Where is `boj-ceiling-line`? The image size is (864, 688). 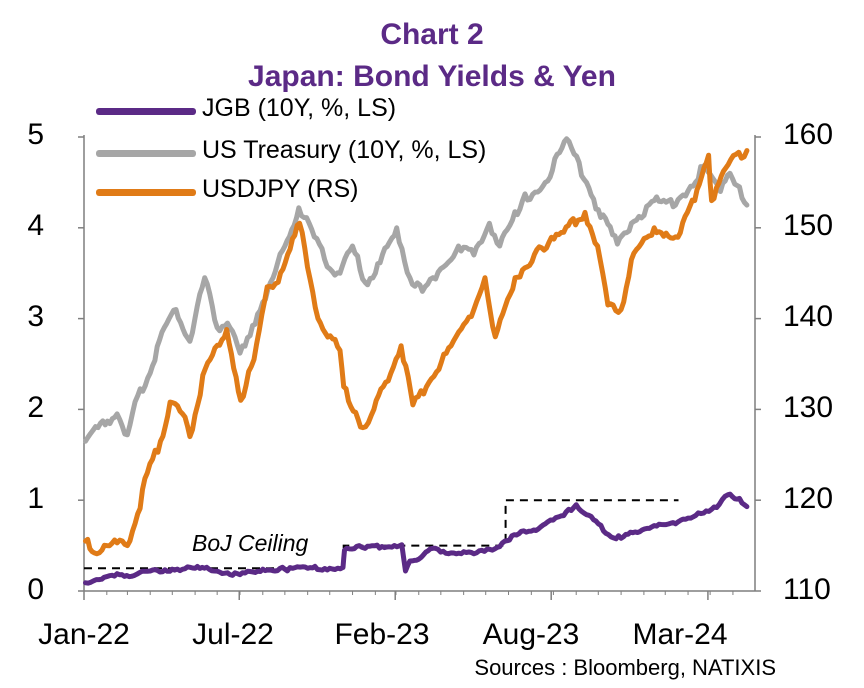
boj-ceiling-line is located at coordinates (381, 534).